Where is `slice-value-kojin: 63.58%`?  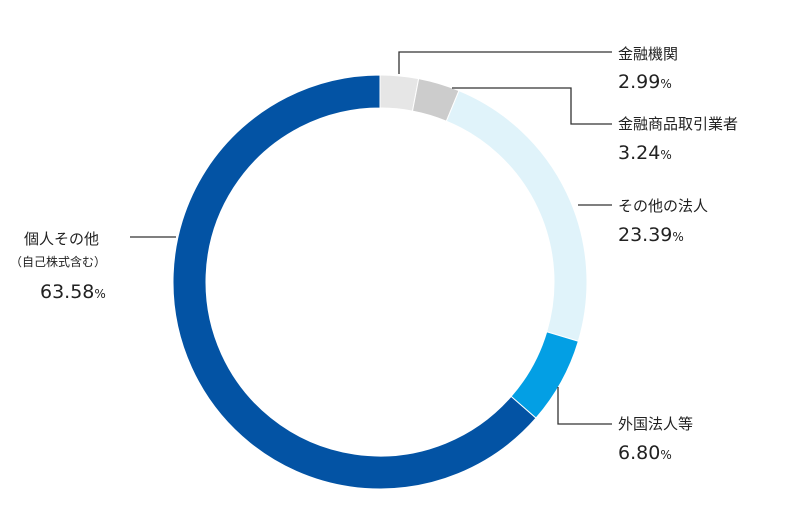
slice-value-kojin: 63.58% is located at coordinates (73, 292).